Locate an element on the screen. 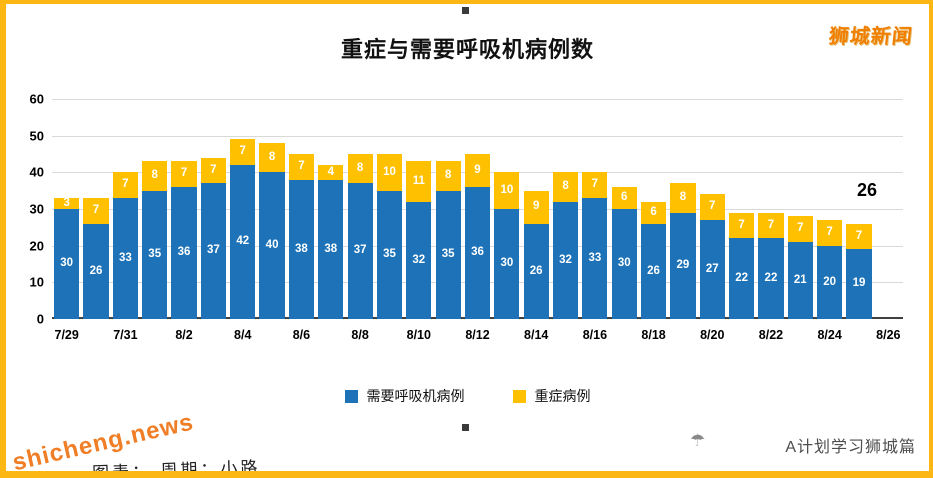 The height and width of the screenshot is (478, 933). x-tick-label: 8/18 is located at coordinates (653, 335).